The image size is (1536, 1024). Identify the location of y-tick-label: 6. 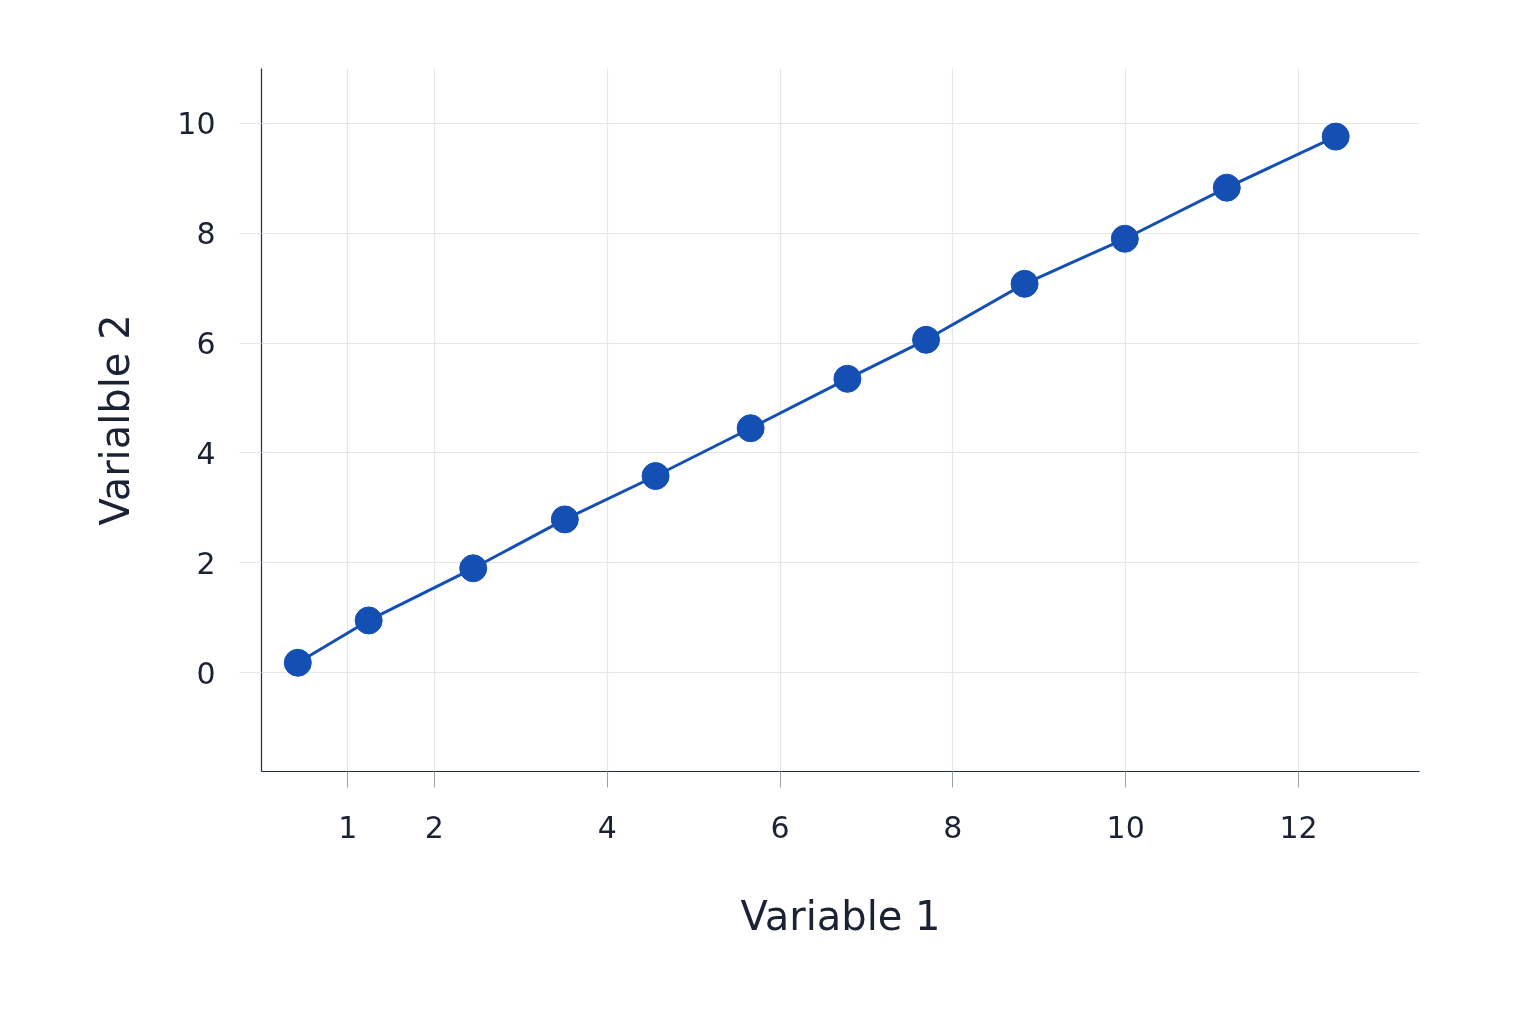
(206, 344).